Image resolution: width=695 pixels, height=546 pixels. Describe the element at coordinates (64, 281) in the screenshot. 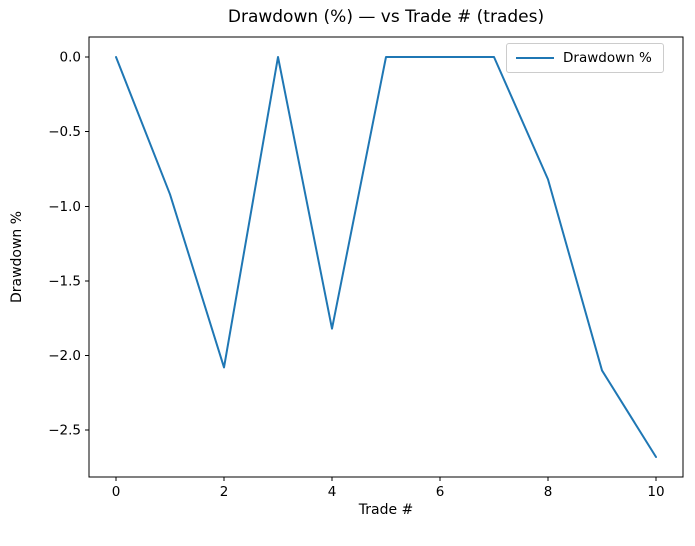

I see `y-tick-label: −1.5` at that location.